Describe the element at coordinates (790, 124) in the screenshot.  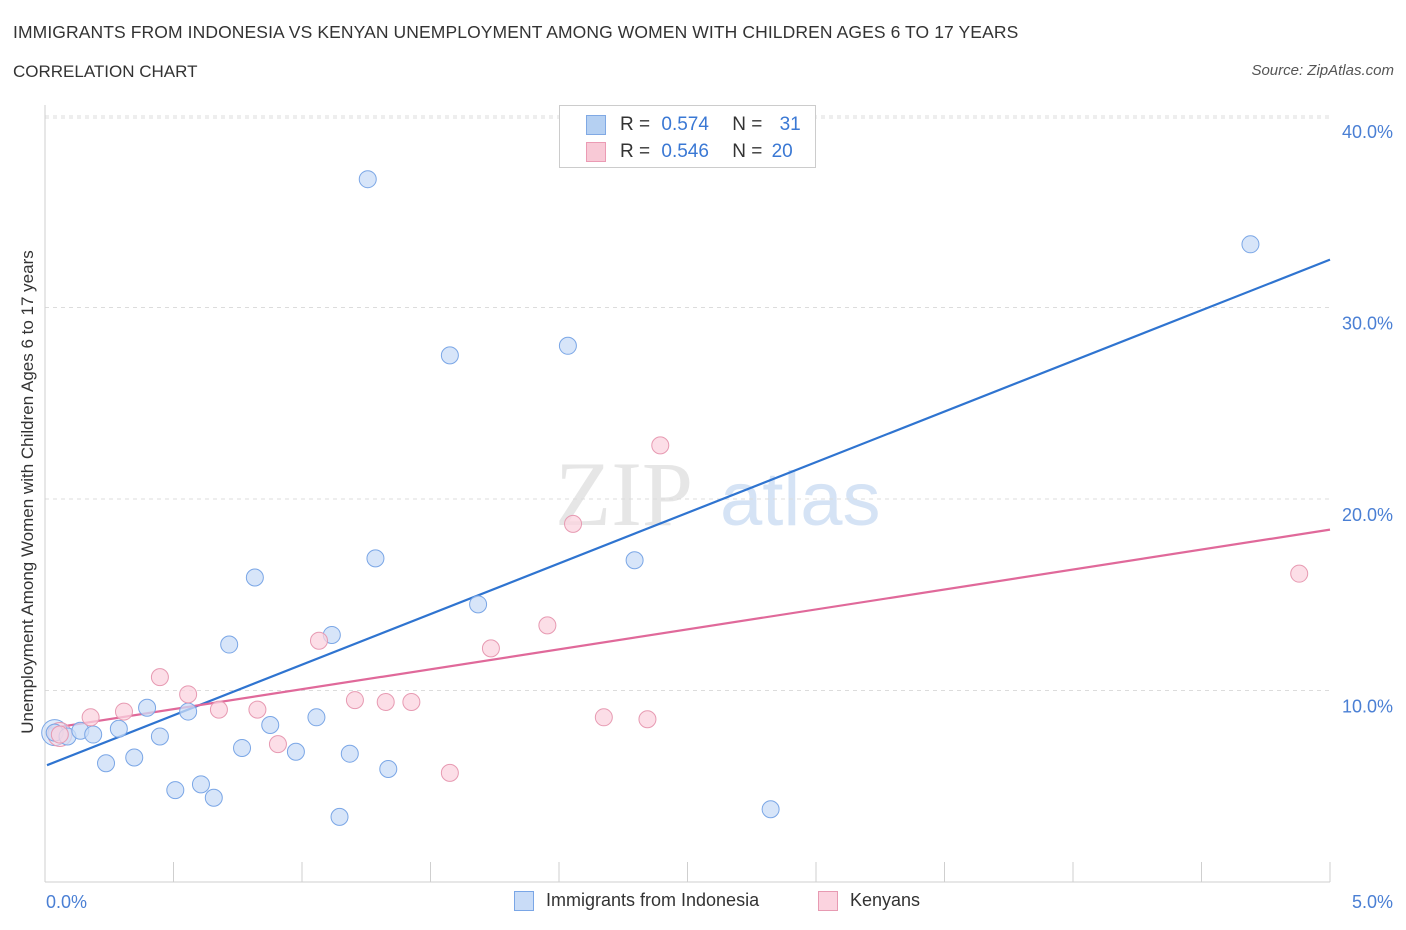
I see `n-value: 31` at that location.